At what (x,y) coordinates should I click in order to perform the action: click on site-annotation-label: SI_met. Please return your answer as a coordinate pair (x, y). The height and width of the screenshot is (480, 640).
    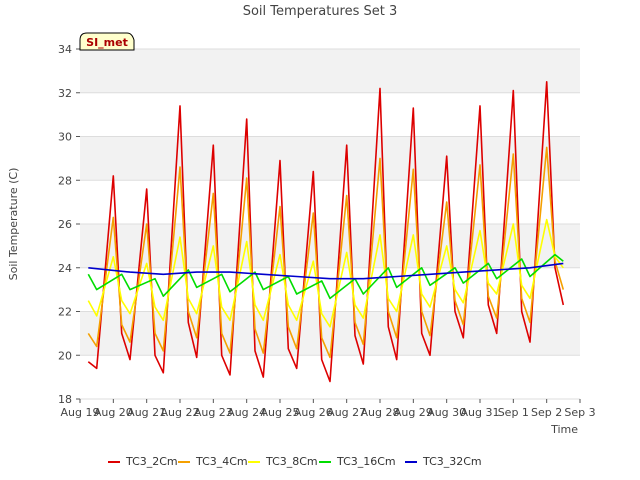
    Looking at the image, I should click on (107, 42).